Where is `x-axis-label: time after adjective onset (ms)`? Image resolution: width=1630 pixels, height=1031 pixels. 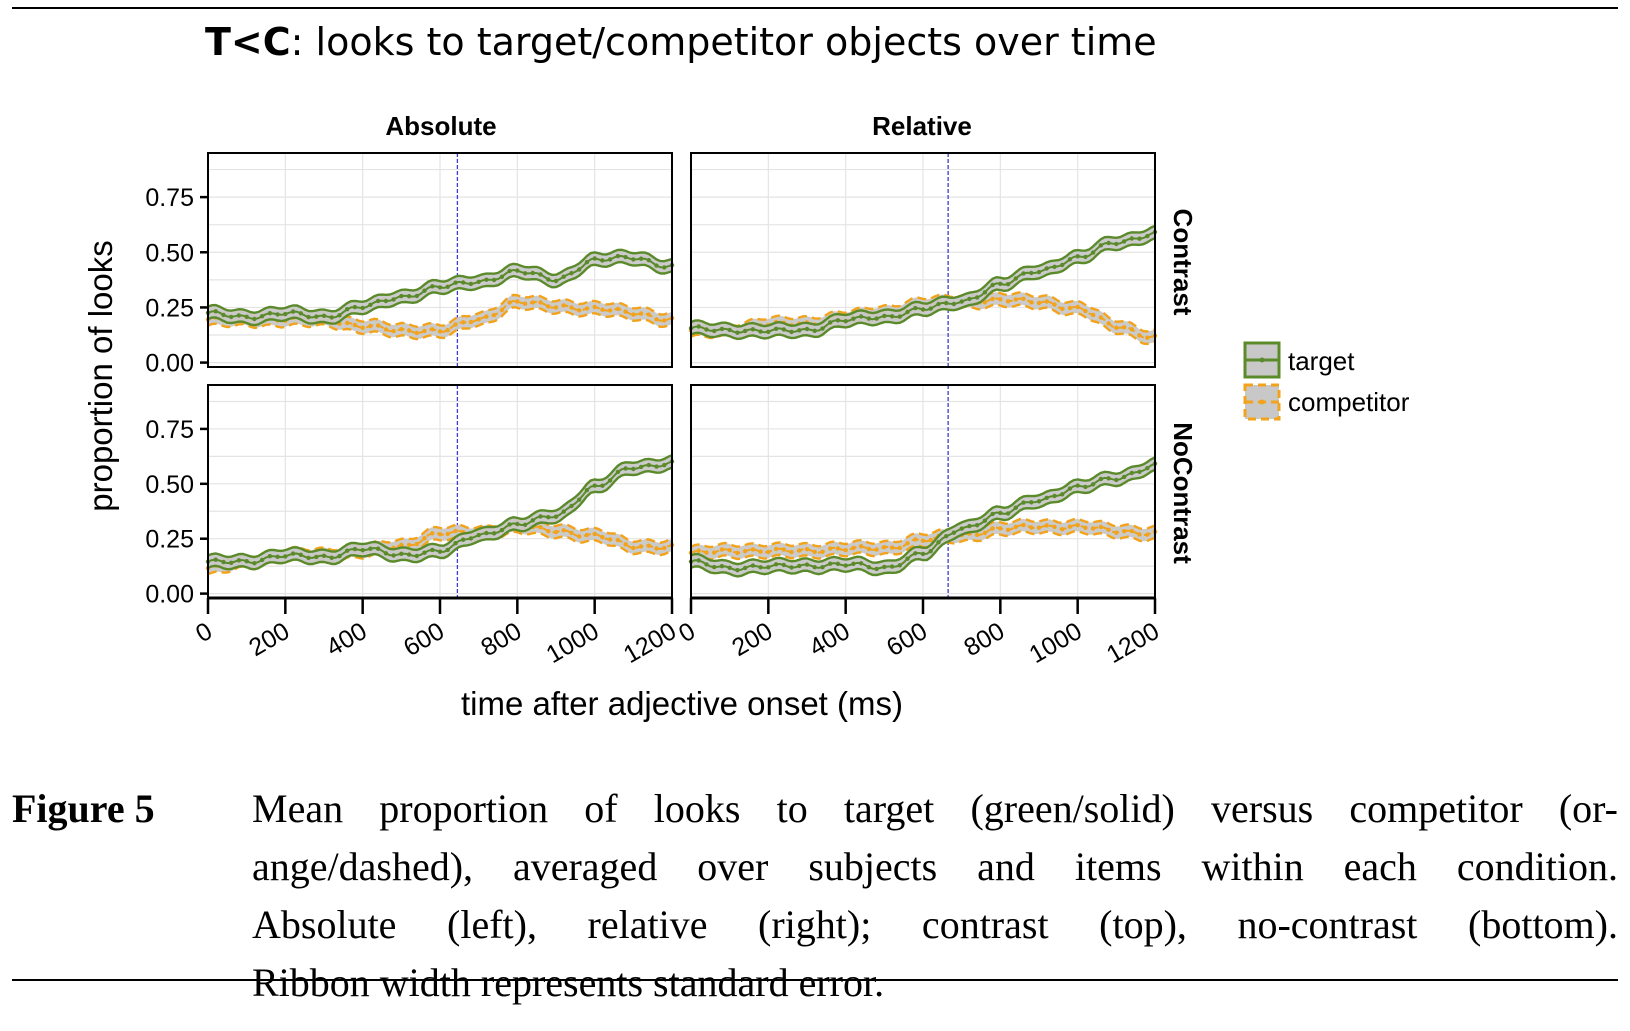 x-axis-label: time after adjective onset (ms) is located at coordinates (682, 703).